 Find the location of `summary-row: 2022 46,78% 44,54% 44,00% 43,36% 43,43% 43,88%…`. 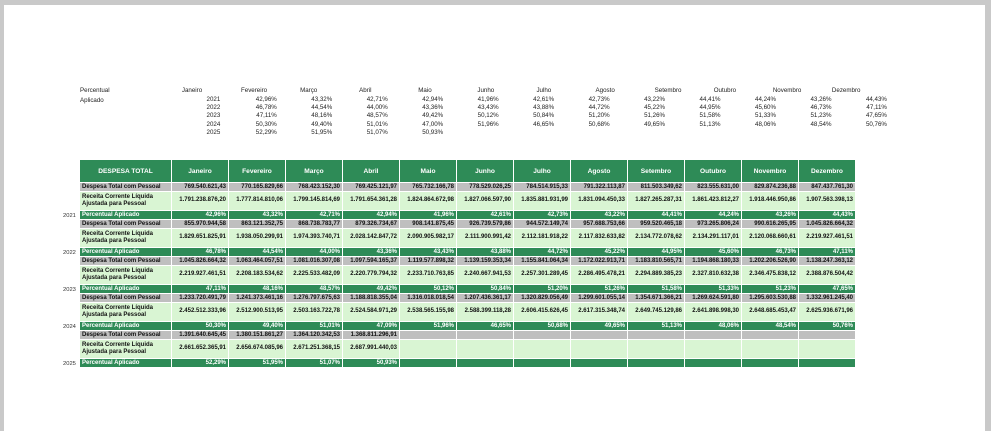

summary-row: 2022 46,78% 44,54% 44,00% 43,36% 43,43% 43,88%… is located at coordinates (484, 108).